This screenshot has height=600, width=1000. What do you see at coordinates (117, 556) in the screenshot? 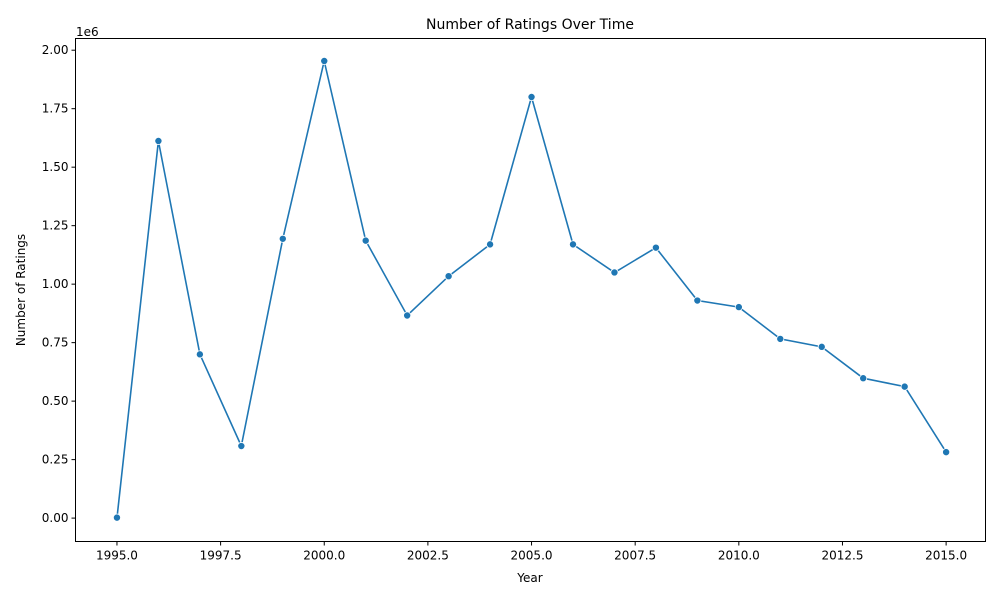
I see `x-tick-label: 1995.0` at bounding box center [117, 556].